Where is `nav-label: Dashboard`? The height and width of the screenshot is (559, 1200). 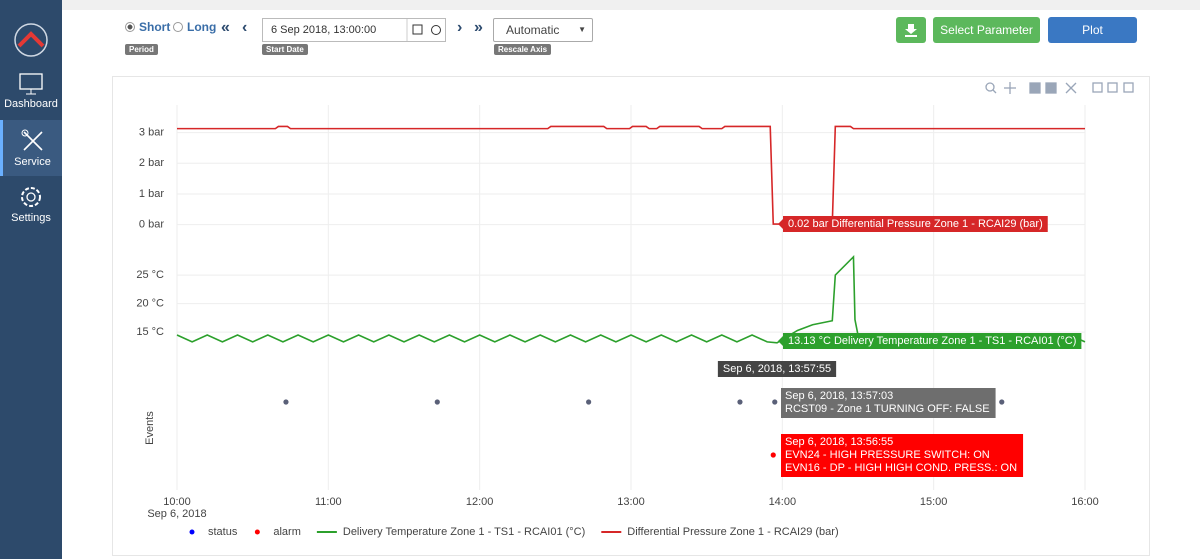
nav-label: Dashboard is located at coordinates (31, 104).